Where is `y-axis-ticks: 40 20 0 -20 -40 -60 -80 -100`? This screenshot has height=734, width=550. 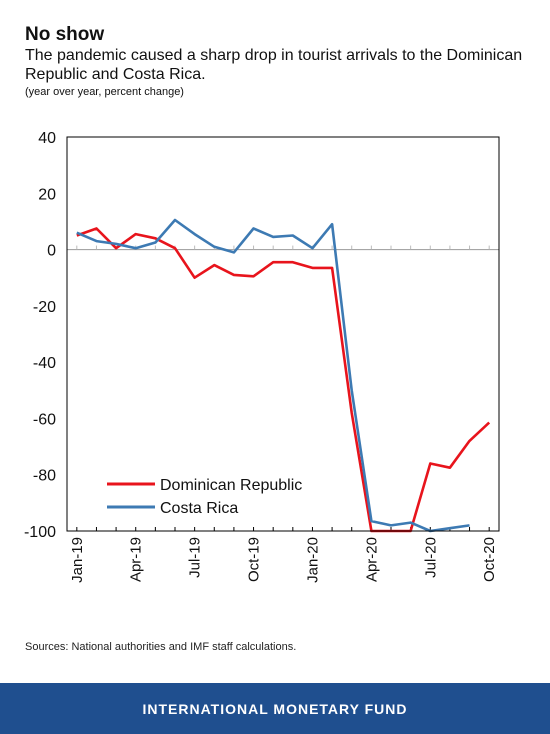
y-axis-ticks: 40 20 0 -20 -40 -60 -80 -100 is located at coordinates (40, 335).